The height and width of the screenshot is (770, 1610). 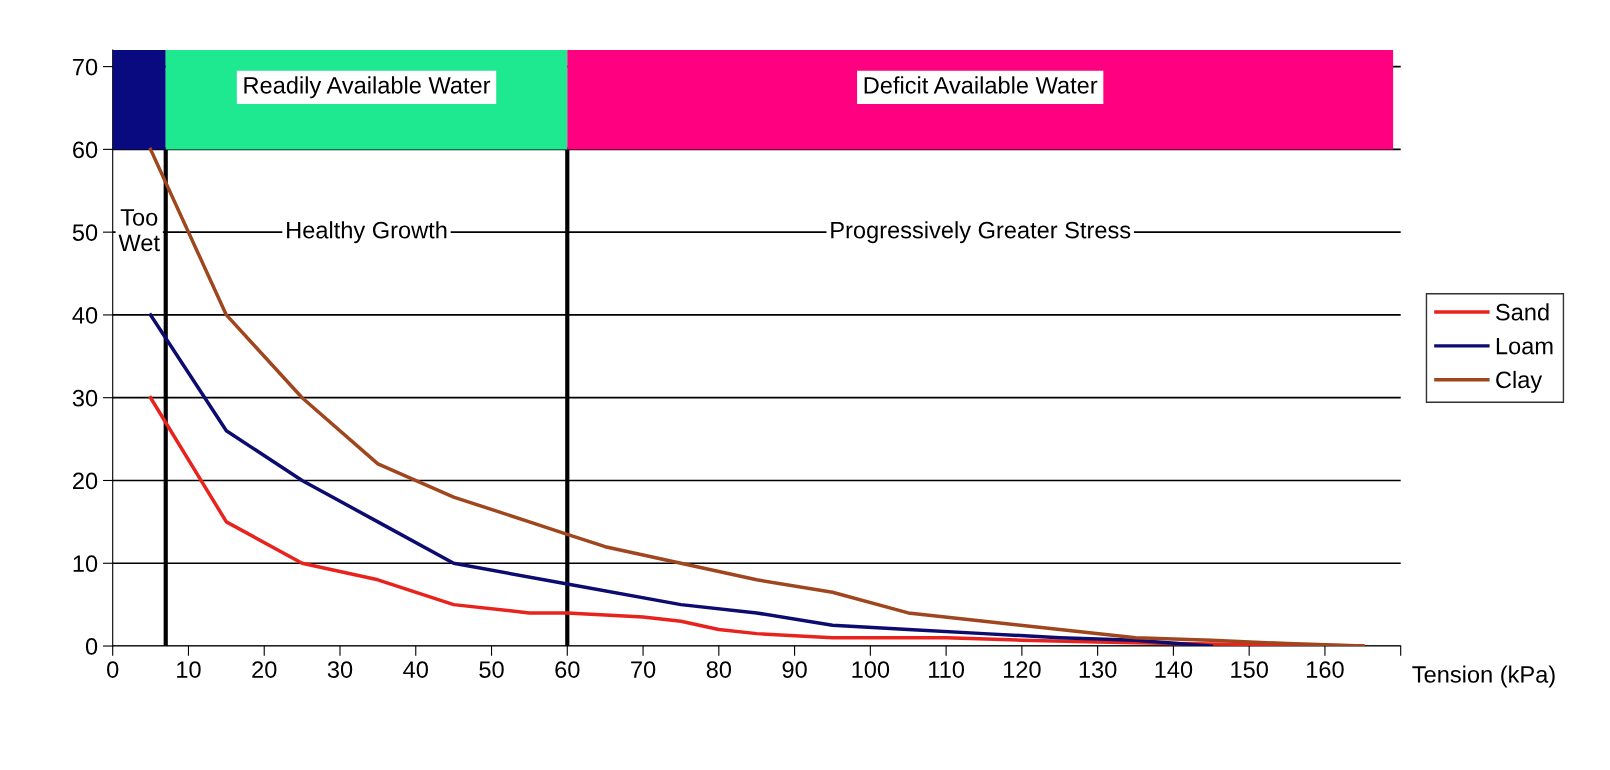 I want to click on x-tick-label: 40, so click(x=415, y=669).